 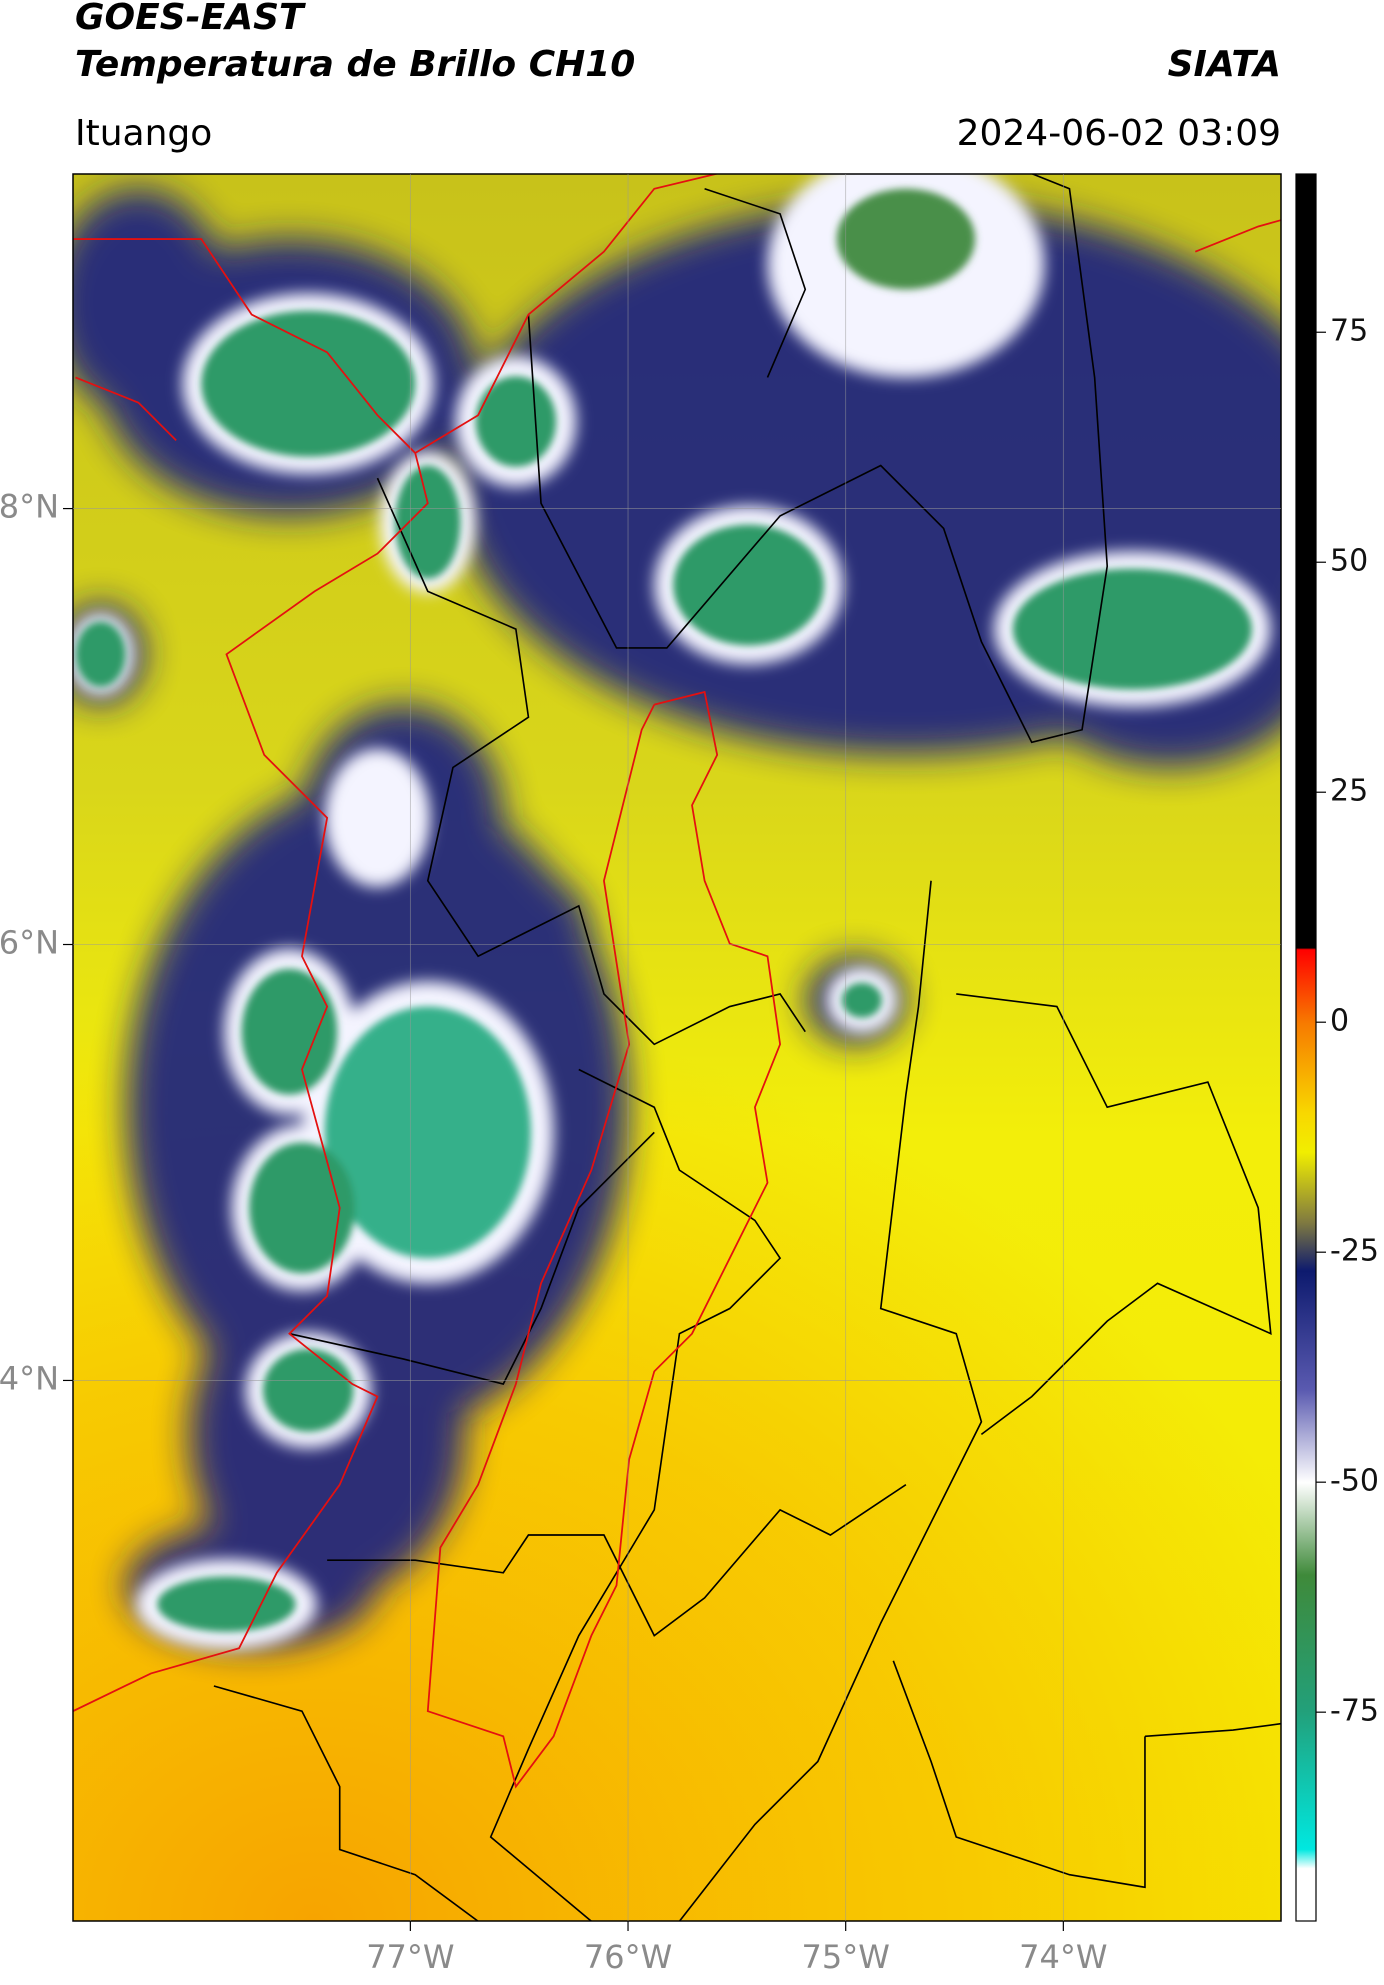 What do you see at coordinates (1349, 561) in the screenshot?
I see `colorbar-tick-label: 50` at bounding box center [1349, 561].